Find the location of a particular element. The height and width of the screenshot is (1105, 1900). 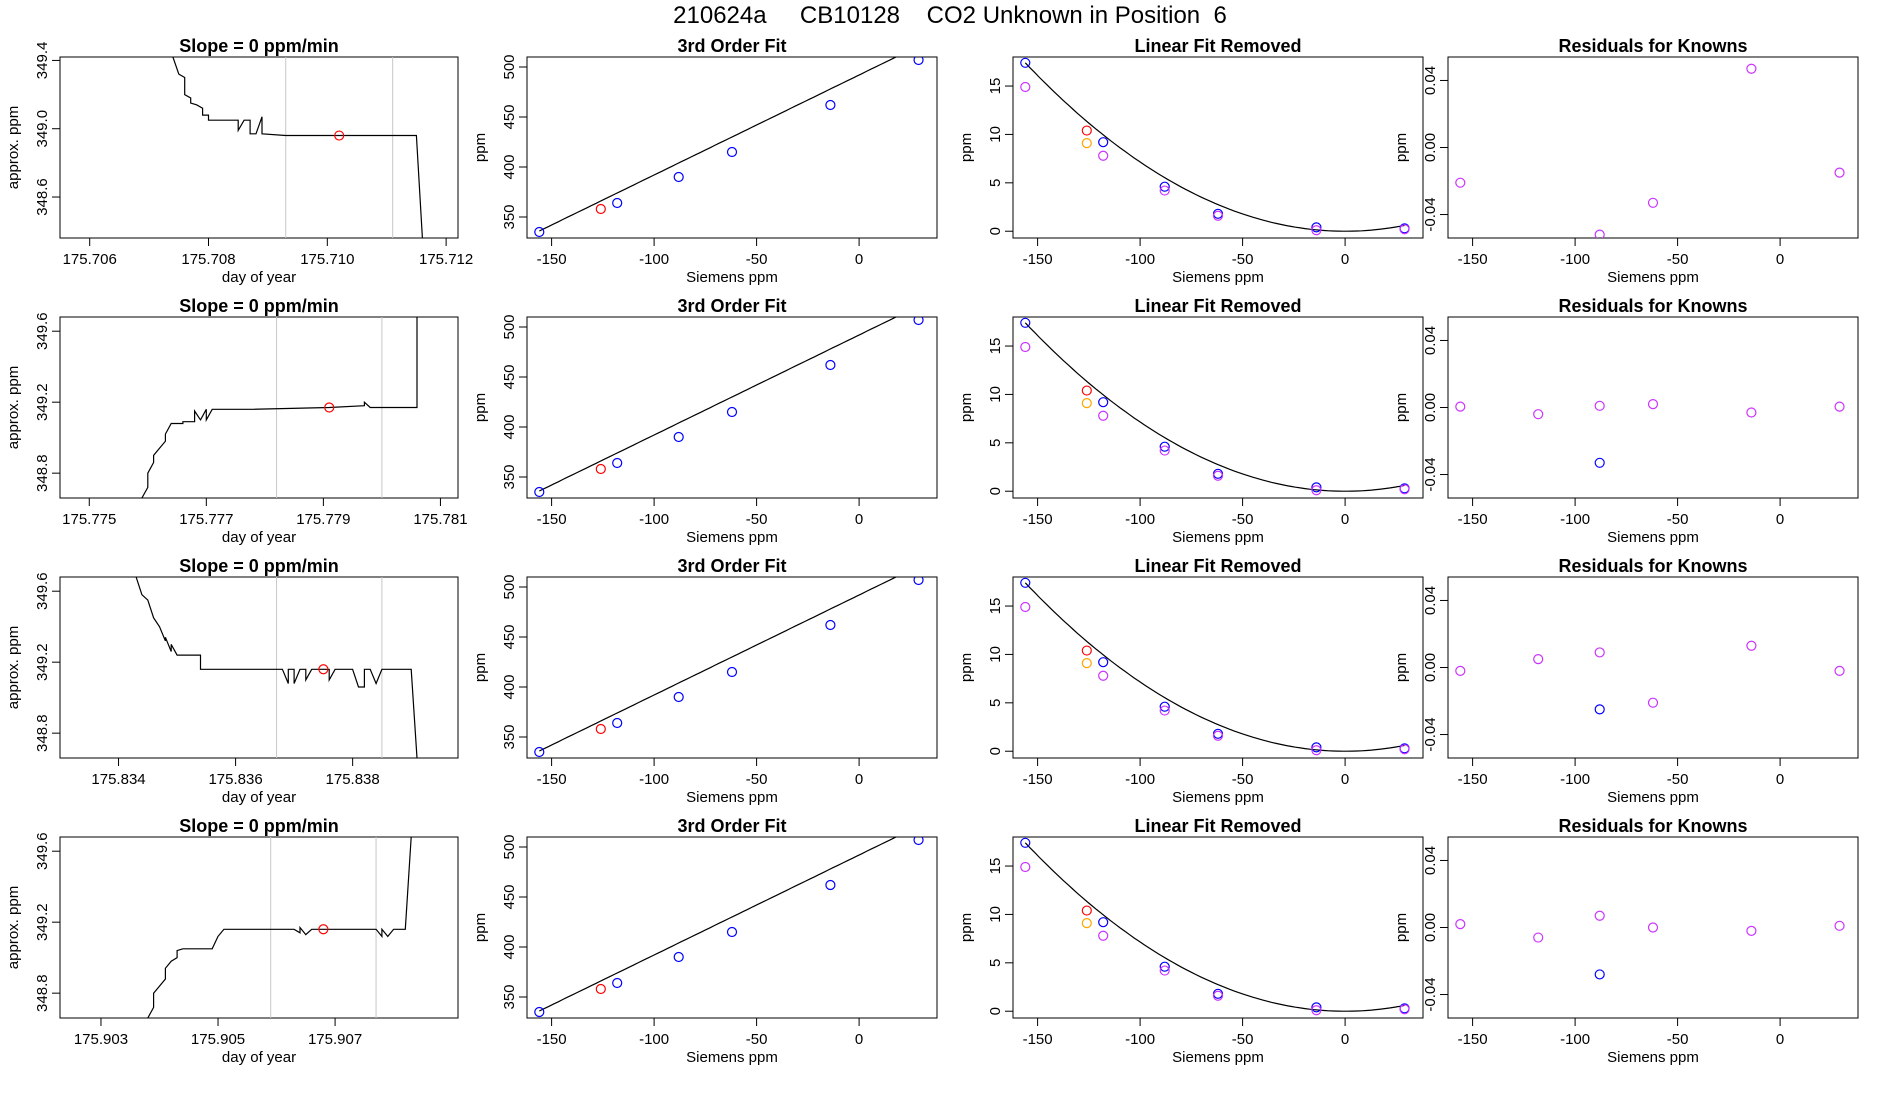

panel-r1c2-point is located at coordinates (918, 61).